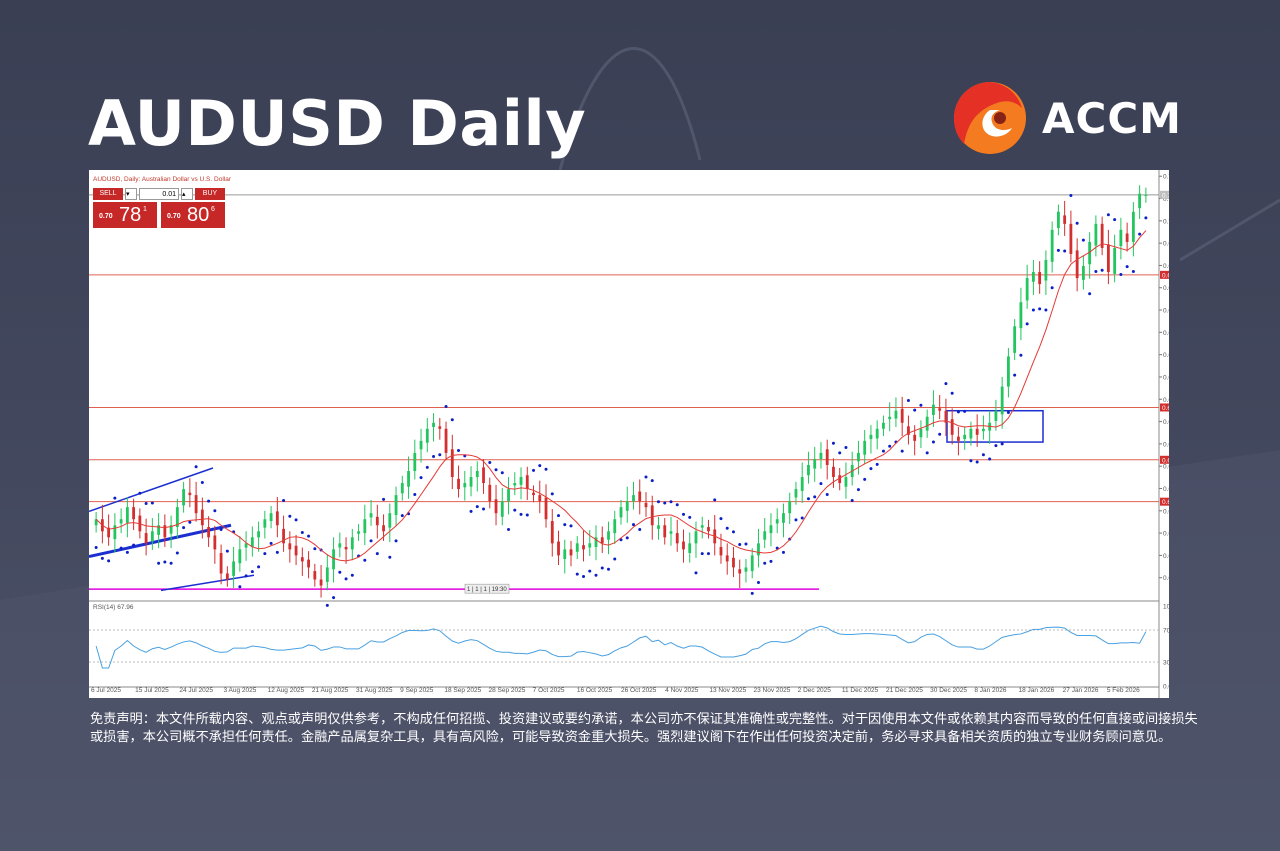  Describe the element at coordinates (151, 490) in the screenshot. I see `channel-upper-line` at that location.